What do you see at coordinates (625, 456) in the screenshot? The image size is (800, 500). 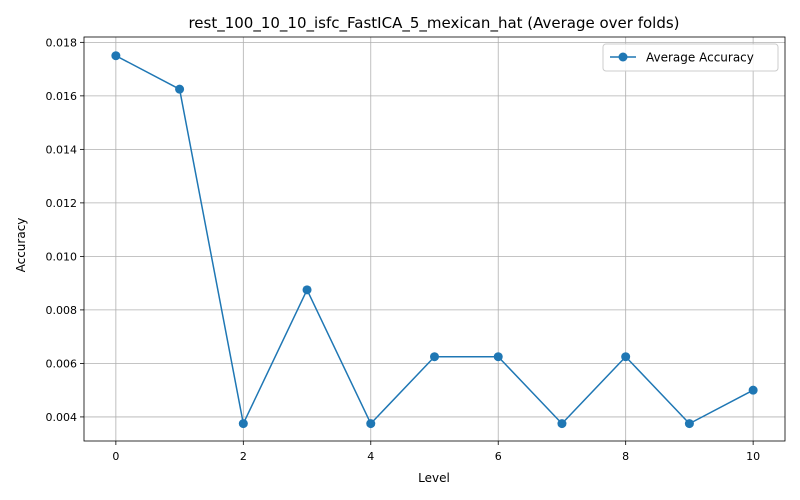 I see `x-tick-label: 8` at bounding box center [625, 456].